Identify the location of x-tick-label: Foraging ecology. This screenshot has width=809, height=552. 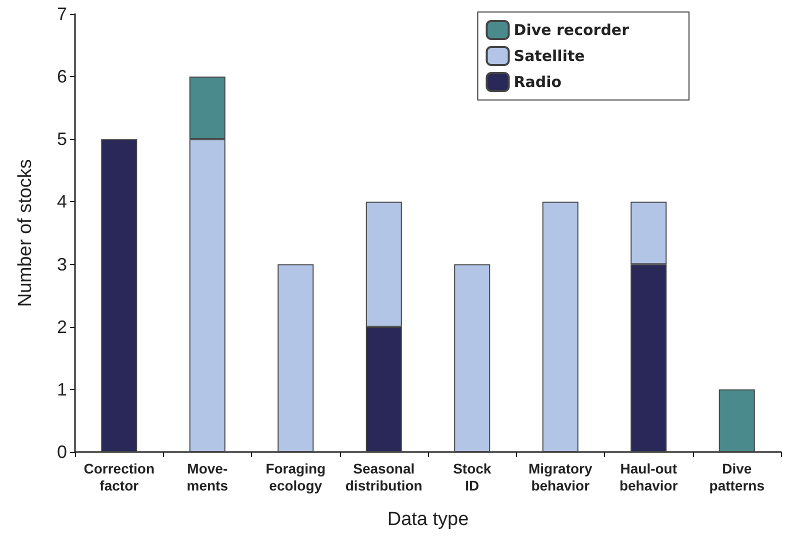
(296, 477).